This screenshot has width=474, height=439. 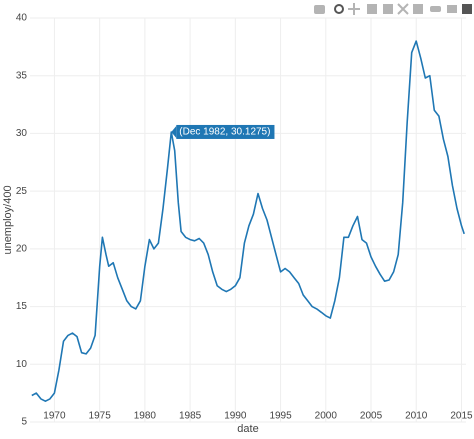 What do you see at coordinates (22, 364) in the screenshot?
I see `y-tick-label: 10` at bounding box center [22, 364].